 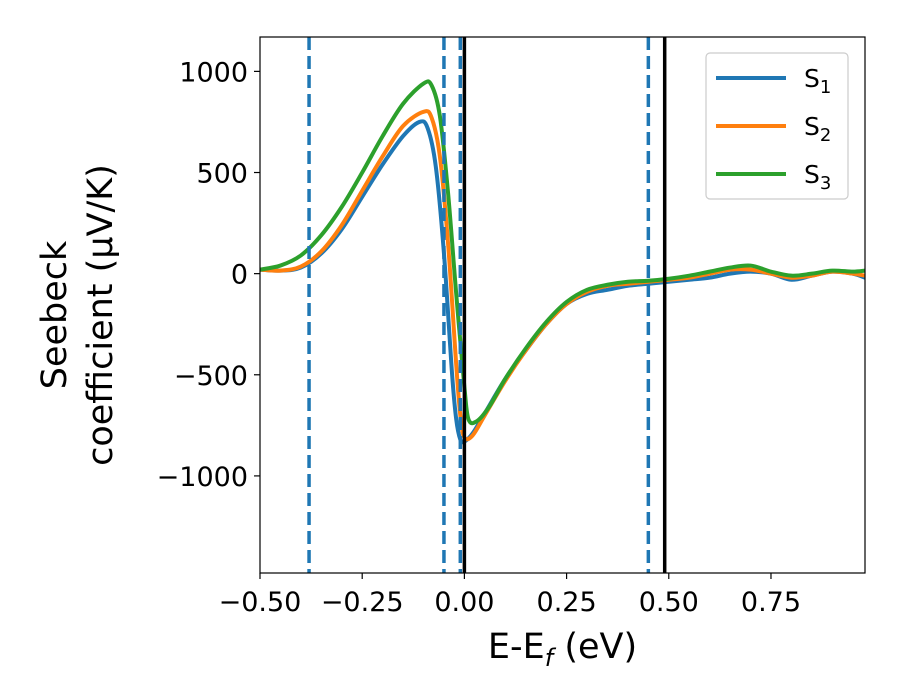 What do you see at coordinates (464, 602) in the screenshot?
I see `x-tick-label: 0.00` at bounding box center [464, 602].